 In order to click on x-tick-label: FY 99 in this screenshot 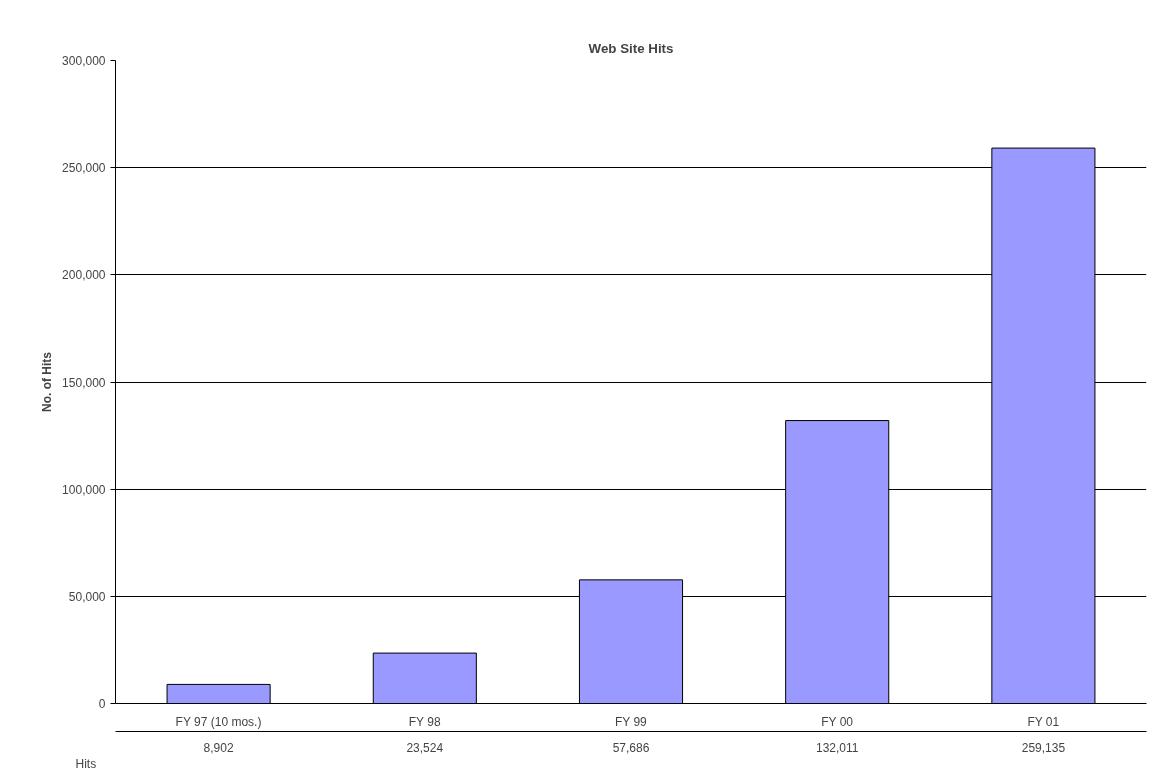, I will do `click(631, 721)`.